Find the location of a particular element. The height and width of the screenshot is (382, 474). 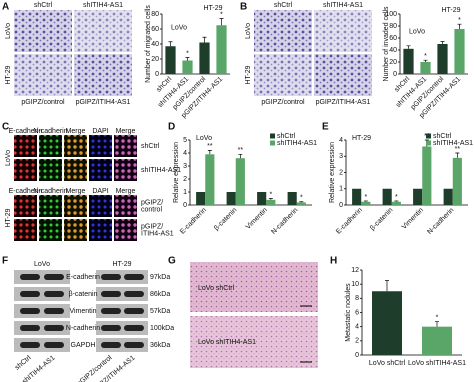

y-tick-label: 1 is located at coordinates (185, 192).